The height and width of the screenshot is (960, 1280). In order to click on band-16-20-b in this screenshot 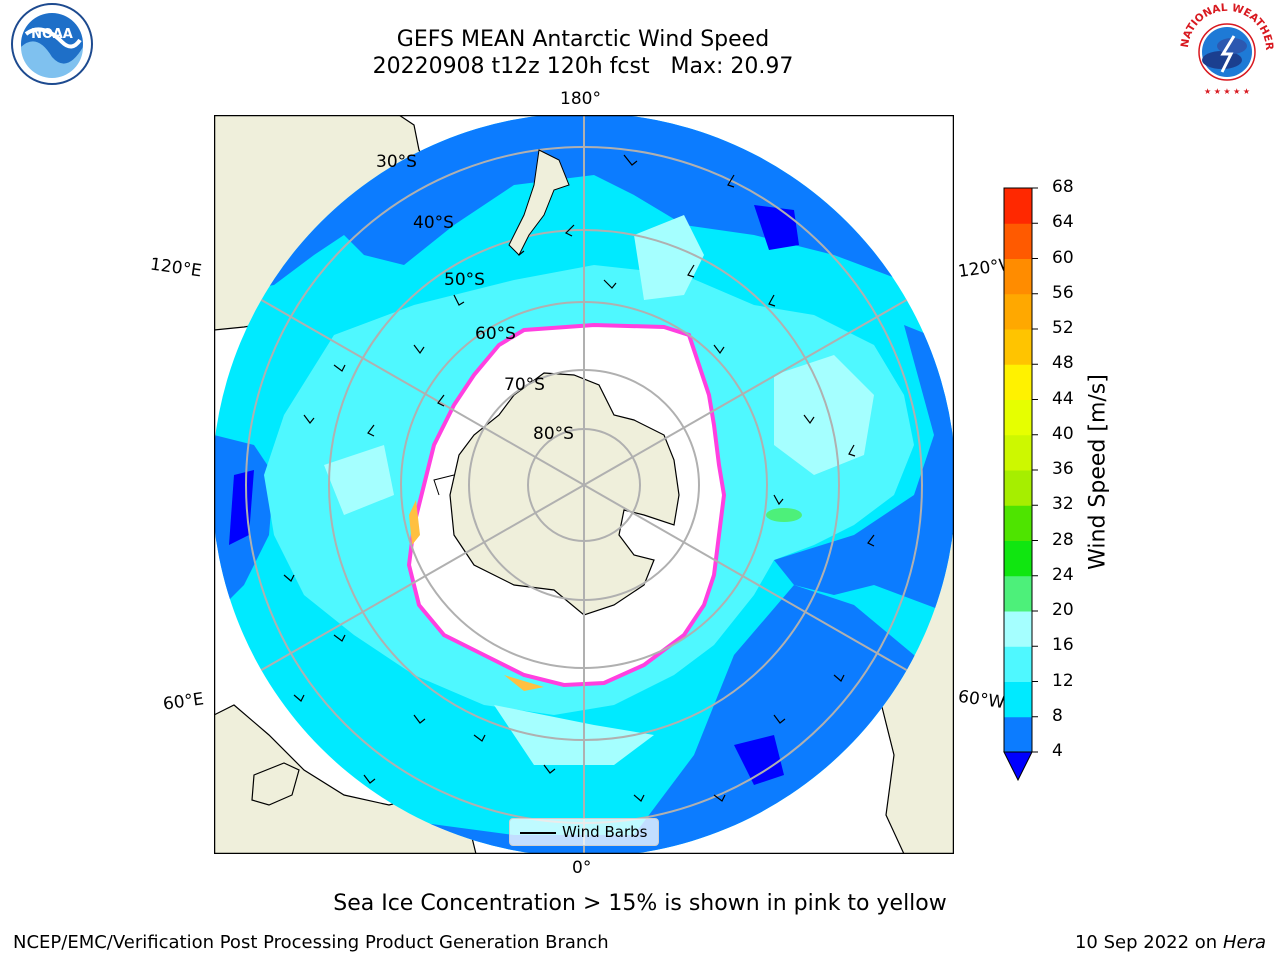, I will do `click(824, 415)`.